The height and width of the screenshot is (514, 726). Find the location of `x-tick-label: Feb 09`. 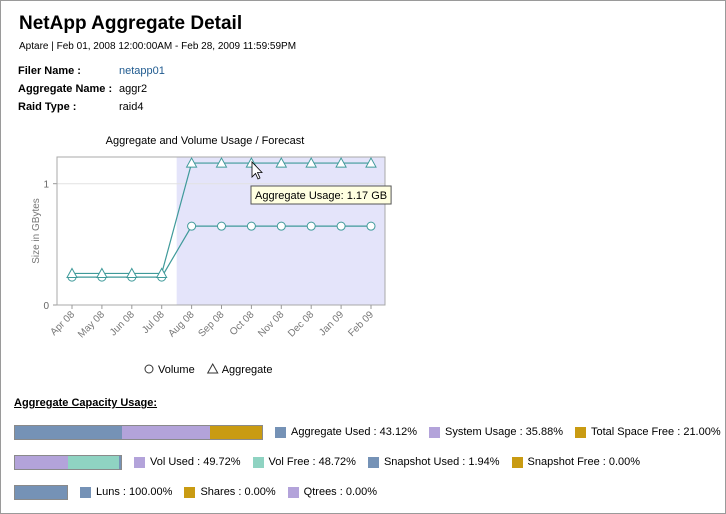

x-tick-label: Feb 09 is located at coordinates (361, 324).